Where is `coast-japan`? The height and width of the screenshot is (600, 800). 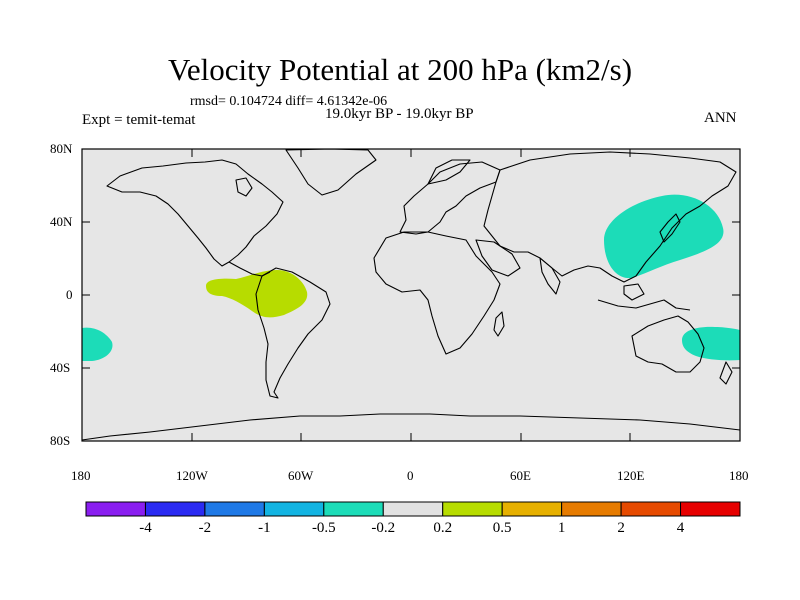 coast-japan is located at coordinates (670, 228).